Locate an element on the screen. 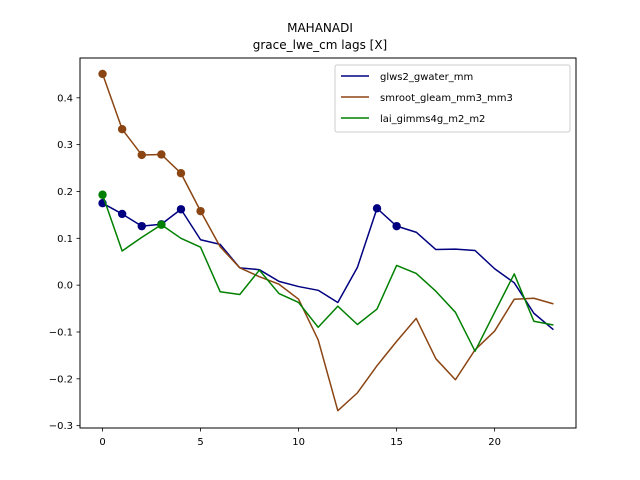  y-tick-label: 0.1 is located at coordinates (65, 239).